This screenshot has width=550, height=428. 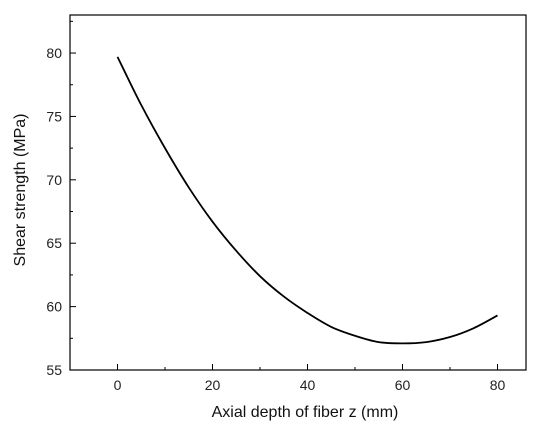 I want to click on y-tick-label: 70, so click(x=54, y=180).